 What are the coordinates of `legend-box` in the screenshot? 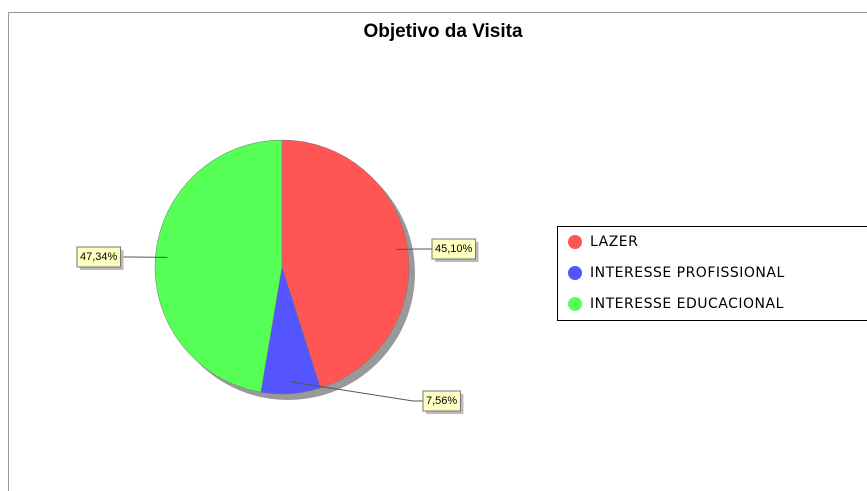 It's located at (712, 273).